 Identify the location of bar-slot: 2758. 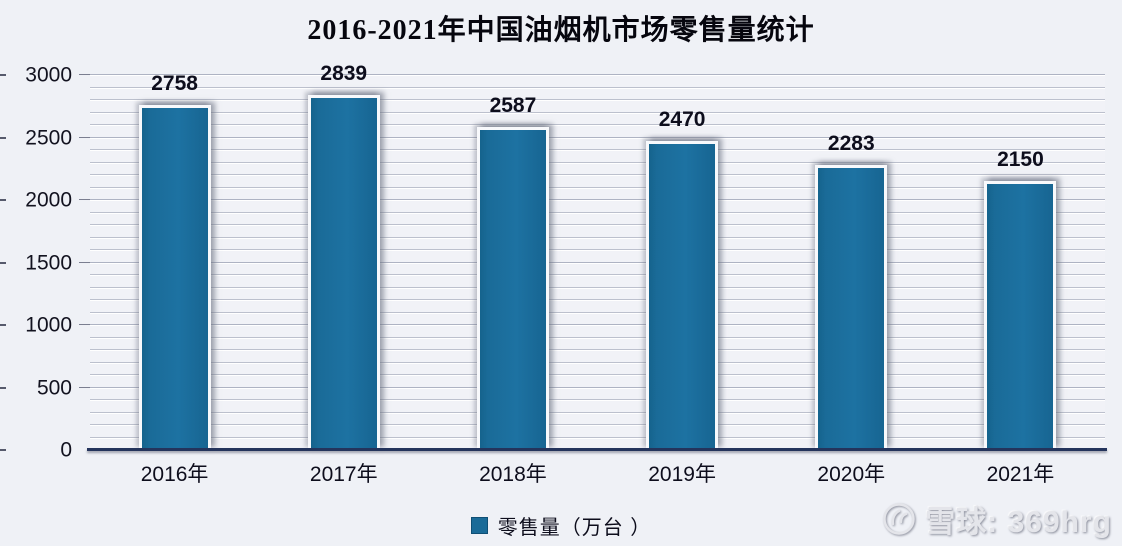
(174, 261).